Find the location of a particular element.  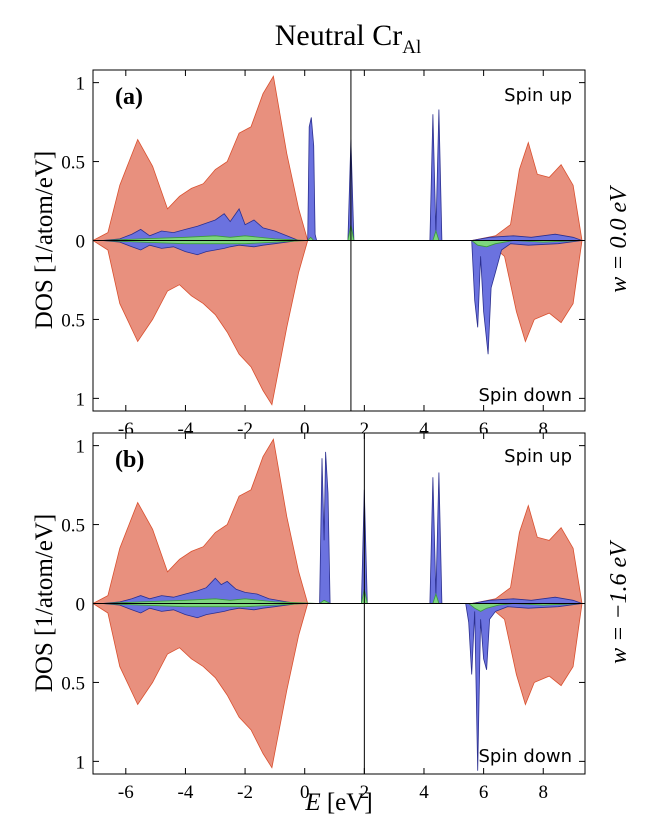

panel-b-label: (b) is located at coordinates (129, 460).